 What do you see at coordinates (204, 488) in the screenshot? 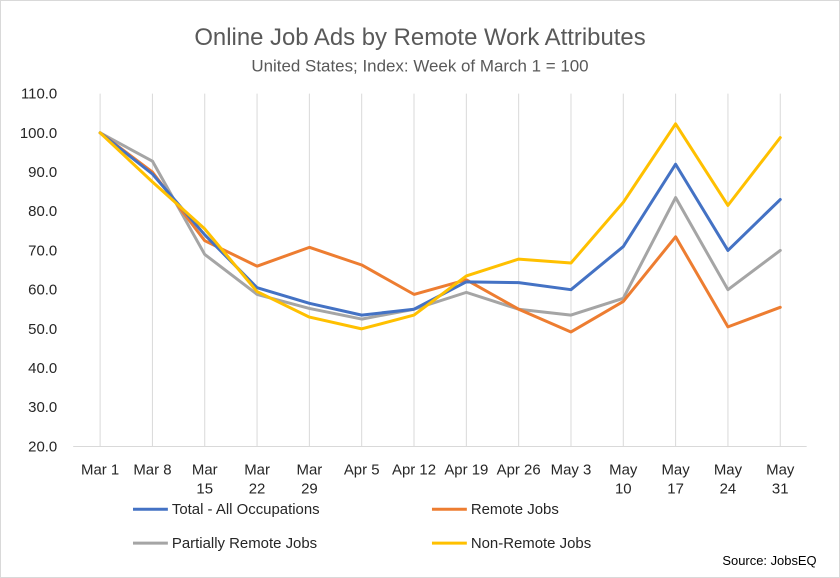
I see `x-tick-label: 15` at bounding box center [204, 488].